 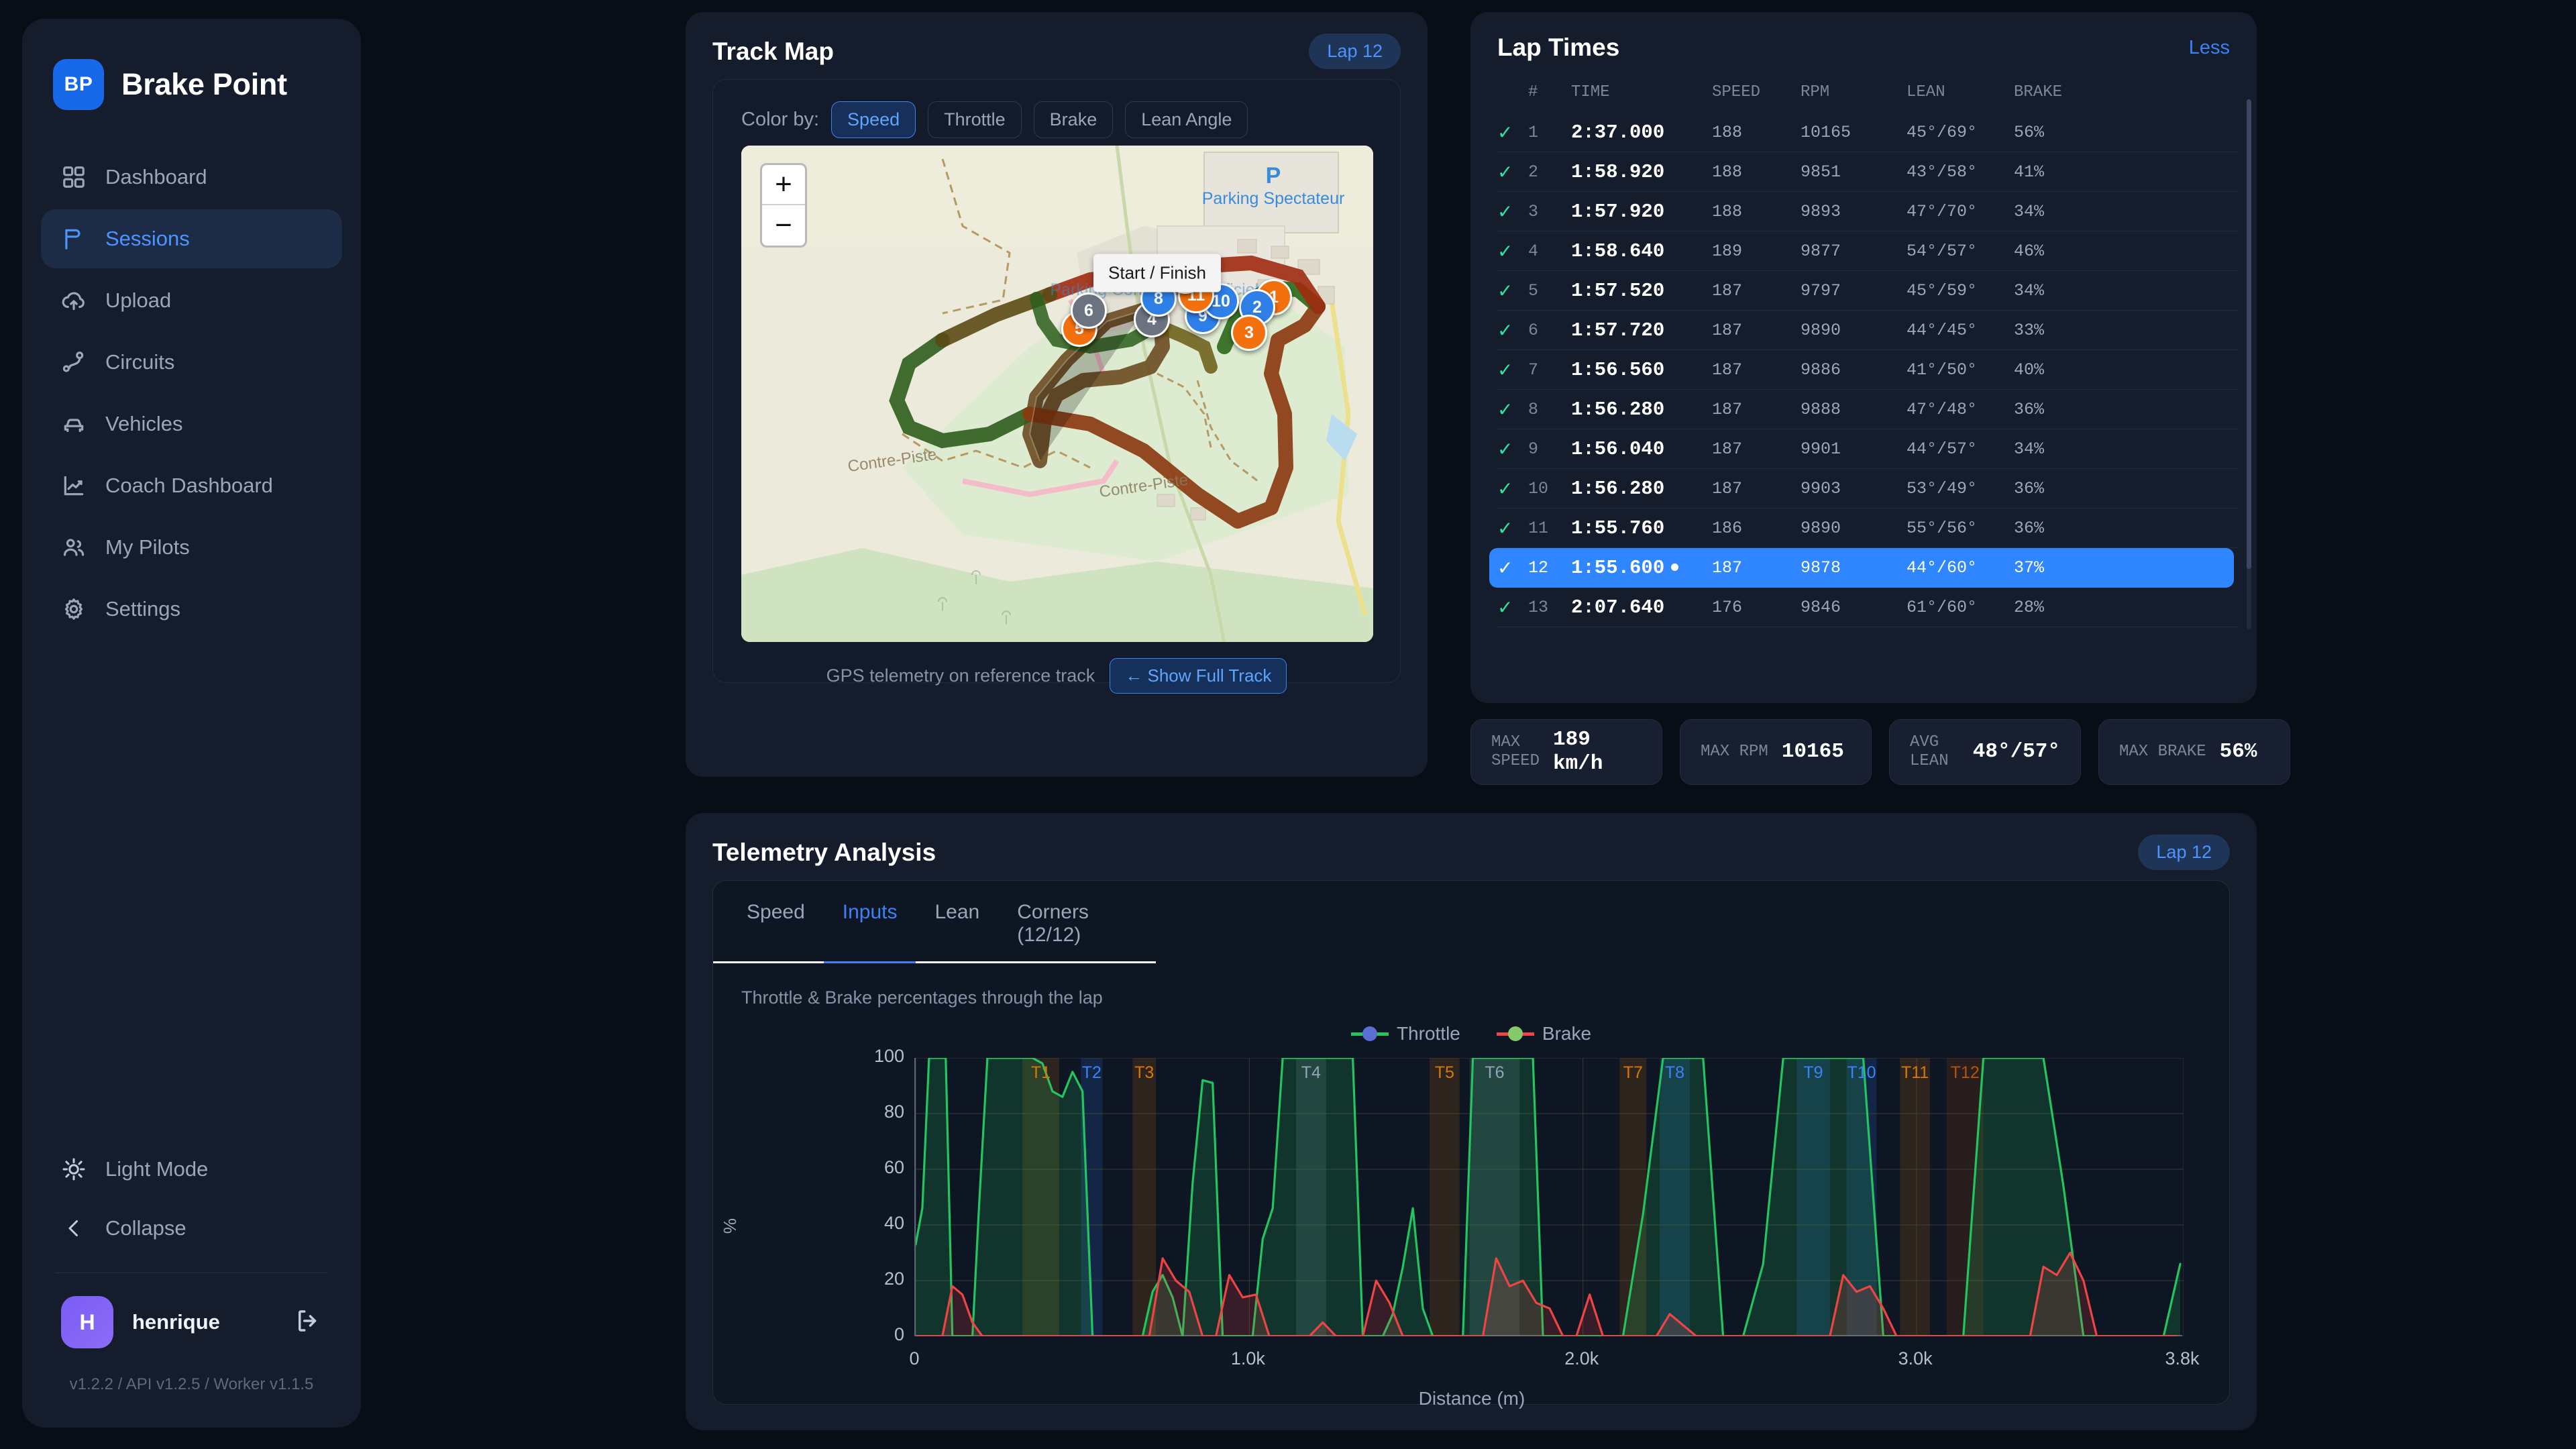 I want to click on legend-item-brake: Brake, so click(x=1544, y=1033).